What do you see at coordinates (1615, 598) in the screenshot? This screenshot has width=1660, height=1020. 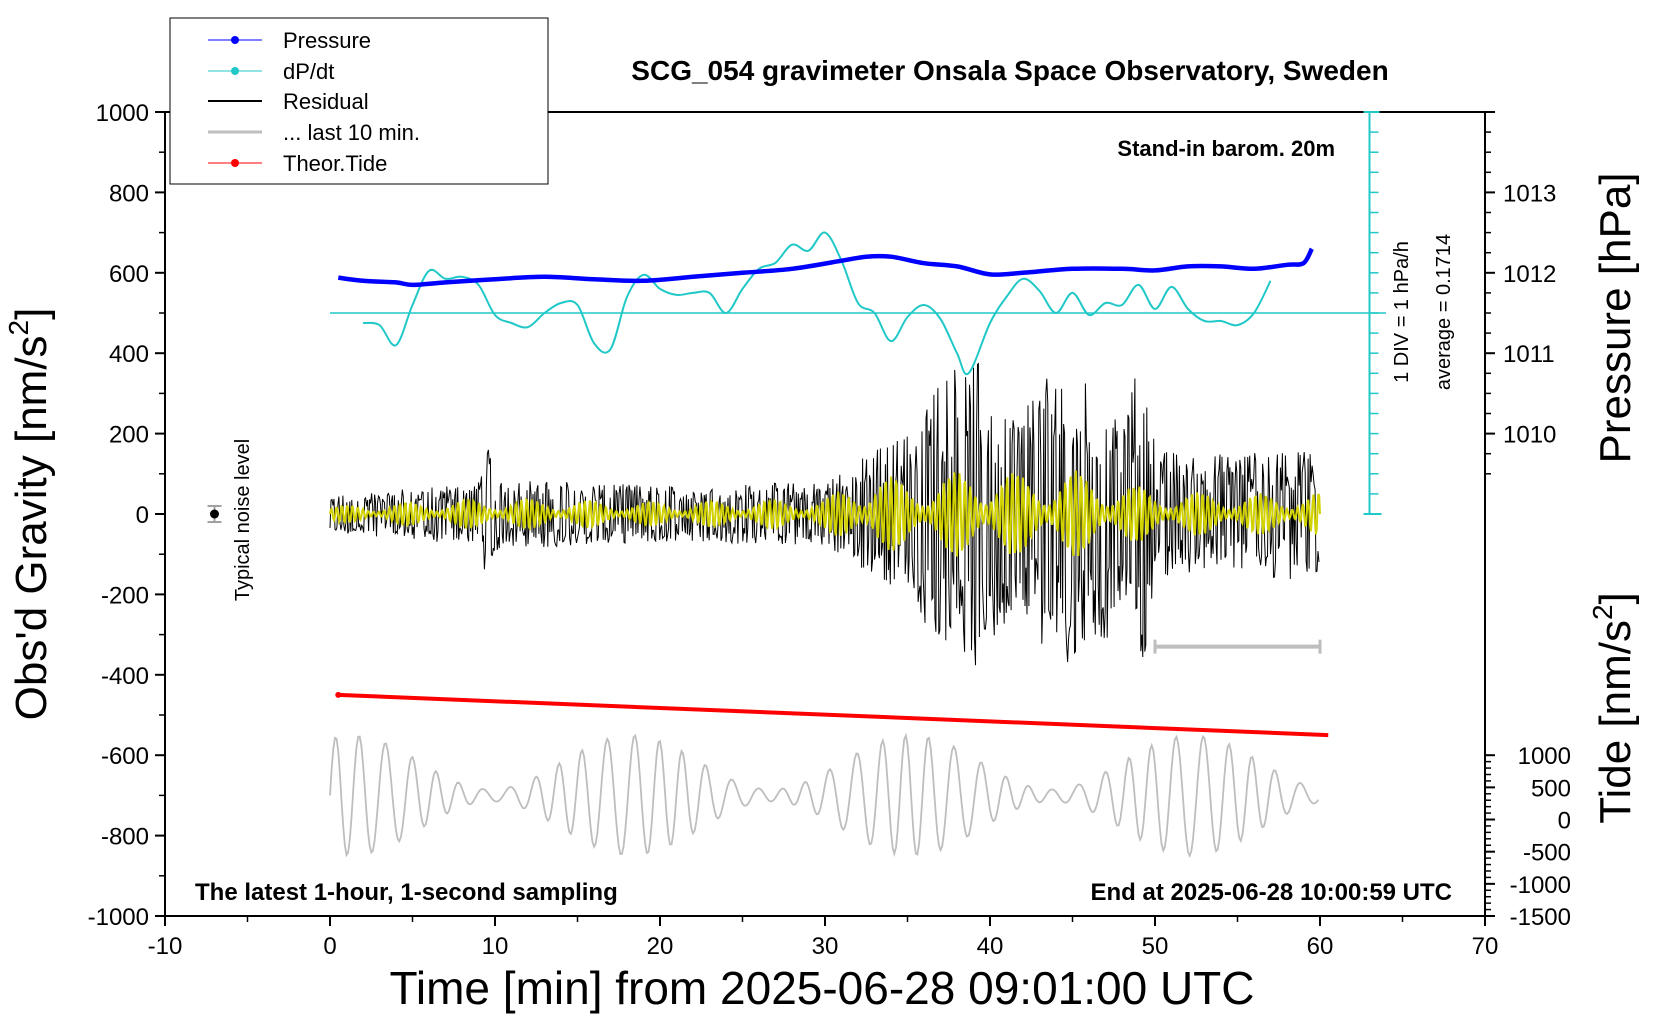 I see `tide-axis-title-close: ]` at bounding box center [1615, 598].